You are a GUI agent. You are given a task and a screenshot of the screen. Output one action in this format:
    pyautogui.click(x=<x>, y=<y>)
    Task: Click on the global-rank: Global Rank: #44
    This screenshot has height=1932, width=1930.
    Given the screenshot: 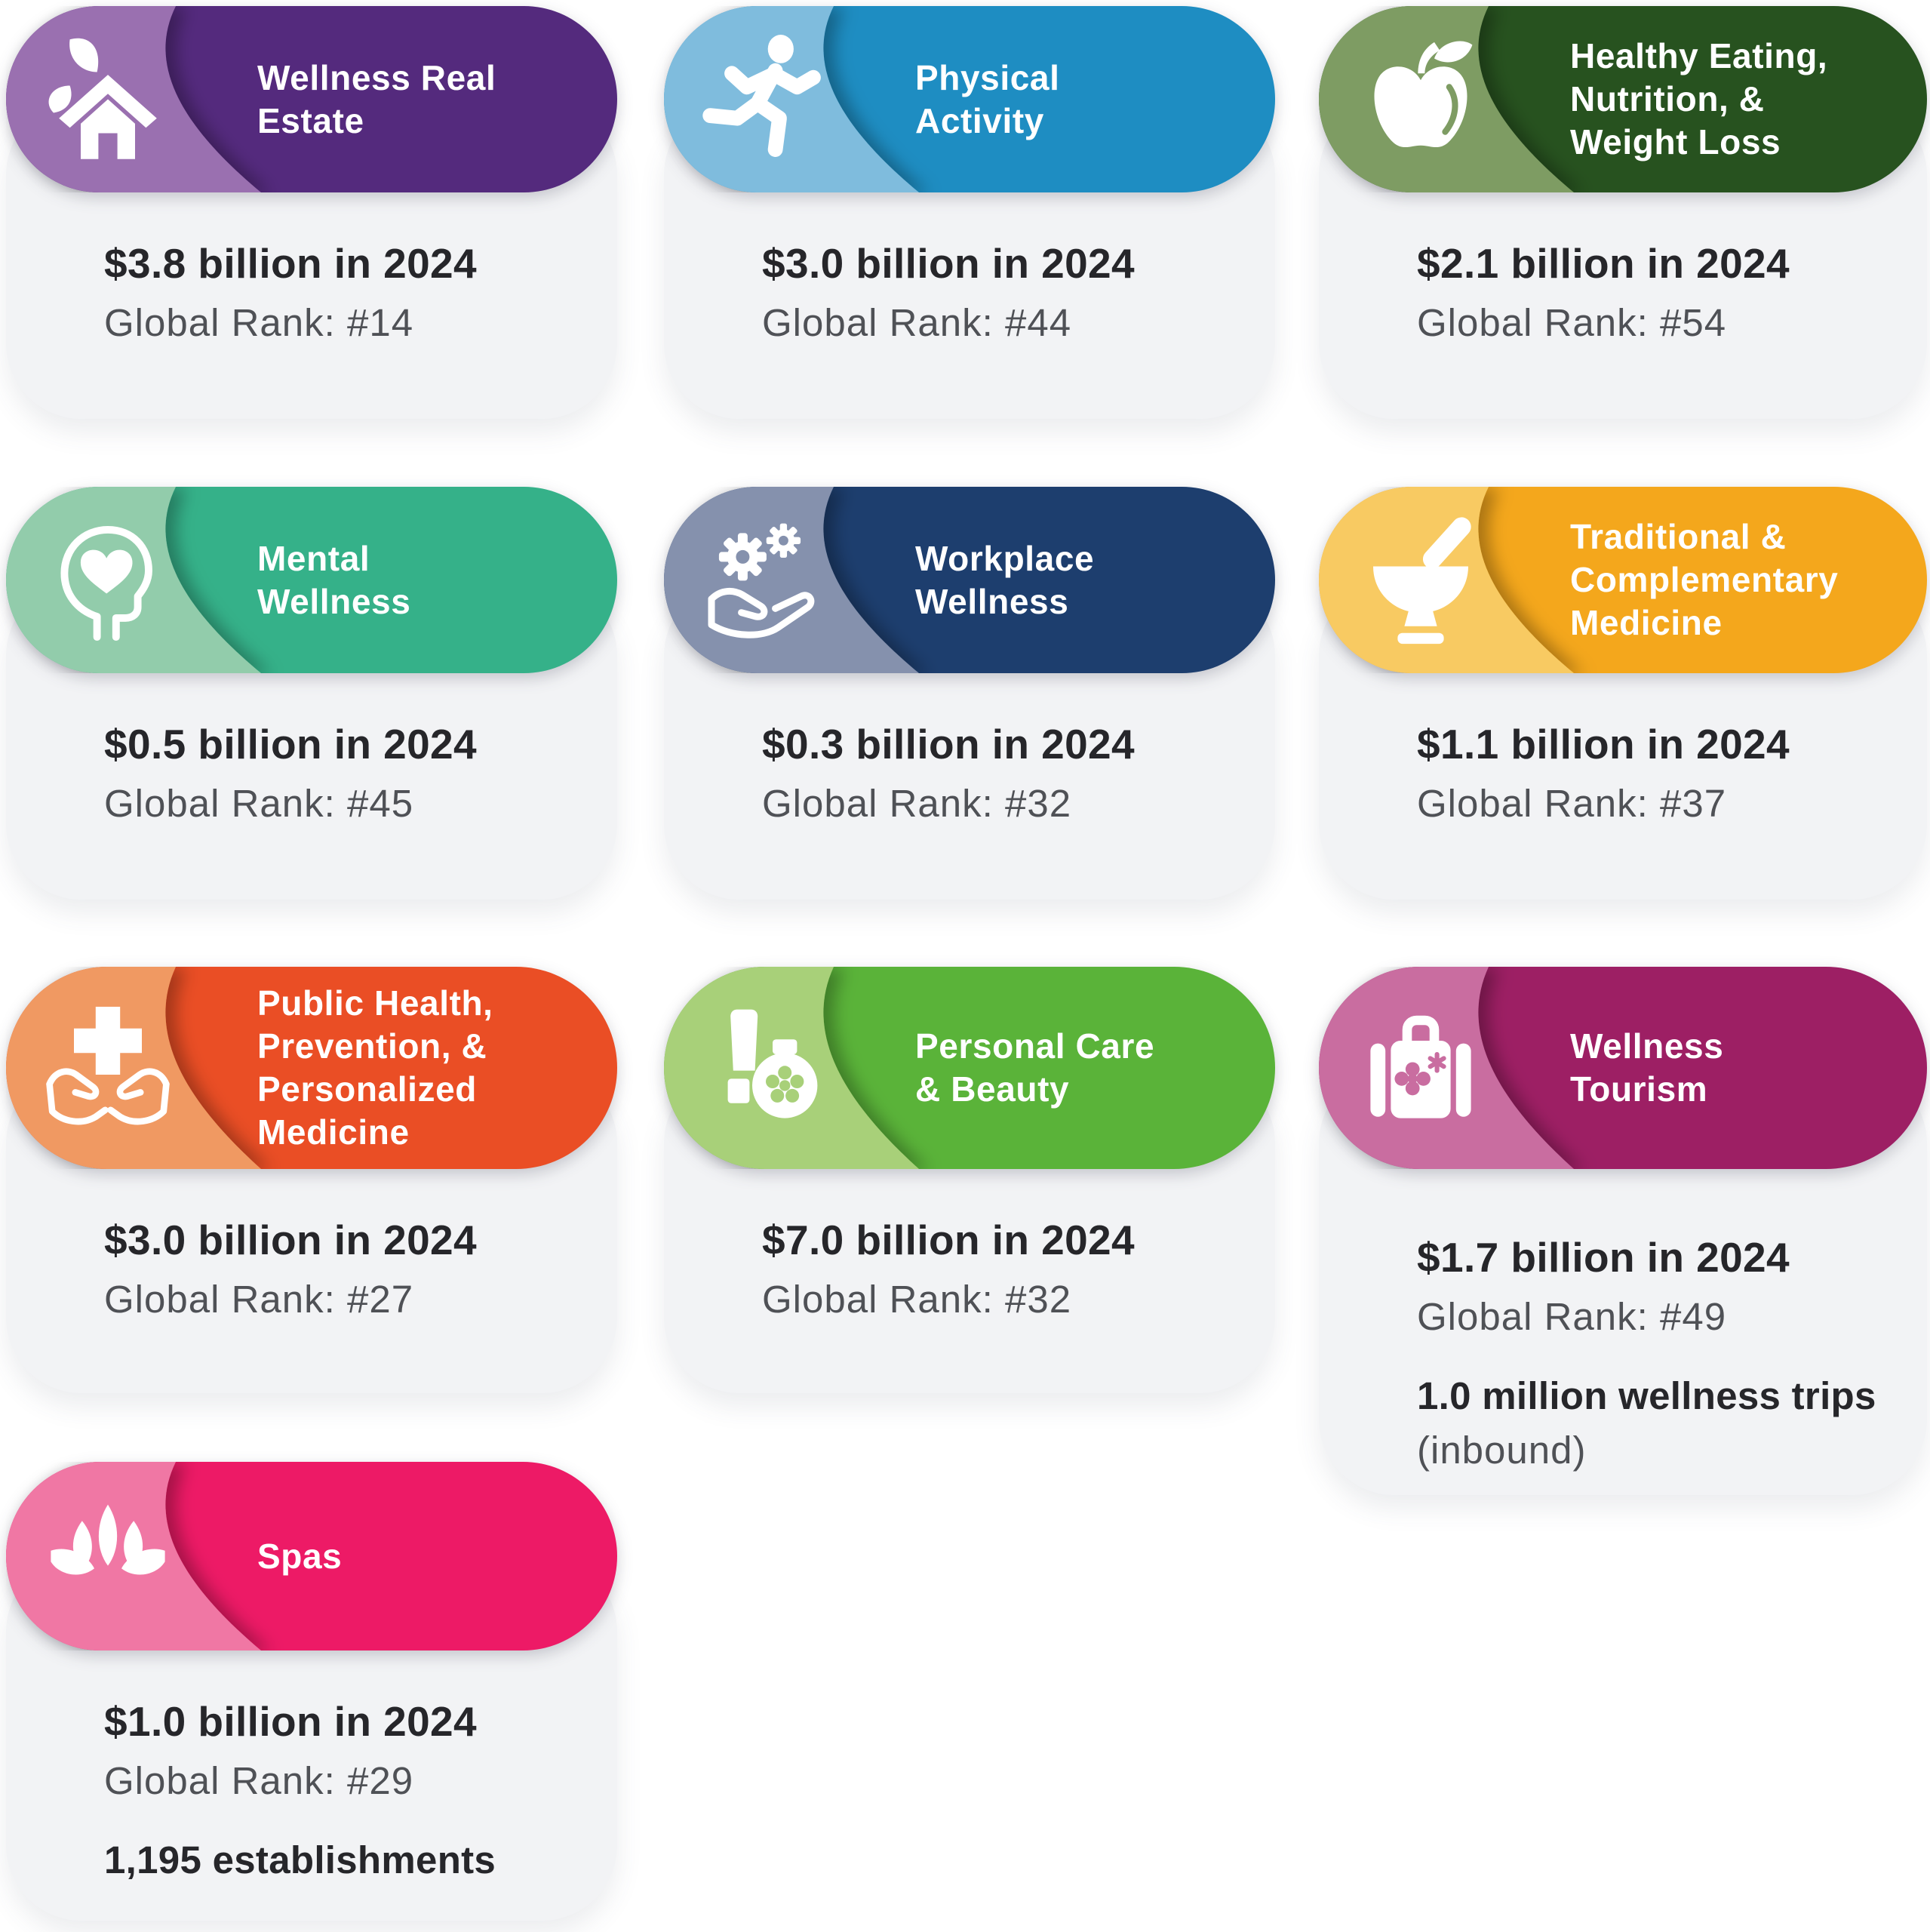 What is the action you would take?
    pyautogui.click(x=917, y=322)
    